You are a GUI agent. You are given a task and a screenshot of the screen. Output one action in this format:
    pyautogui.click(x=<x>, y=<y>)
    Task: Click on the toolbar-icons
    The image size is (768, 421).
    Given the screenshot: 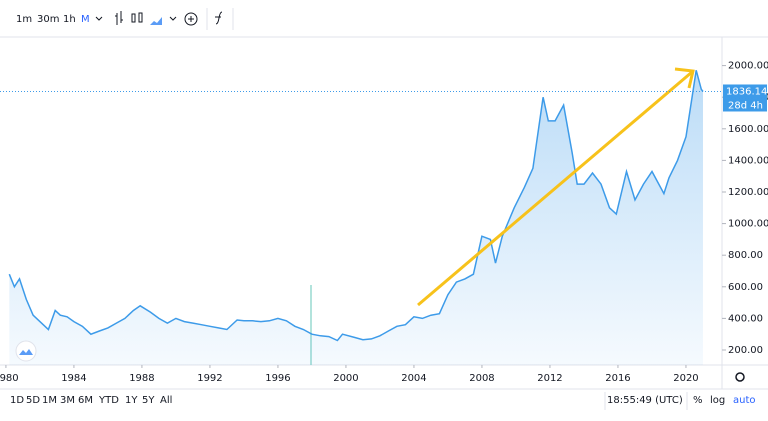 What is the action you would take?
    pyautogui.click(x=159, y=18)
    